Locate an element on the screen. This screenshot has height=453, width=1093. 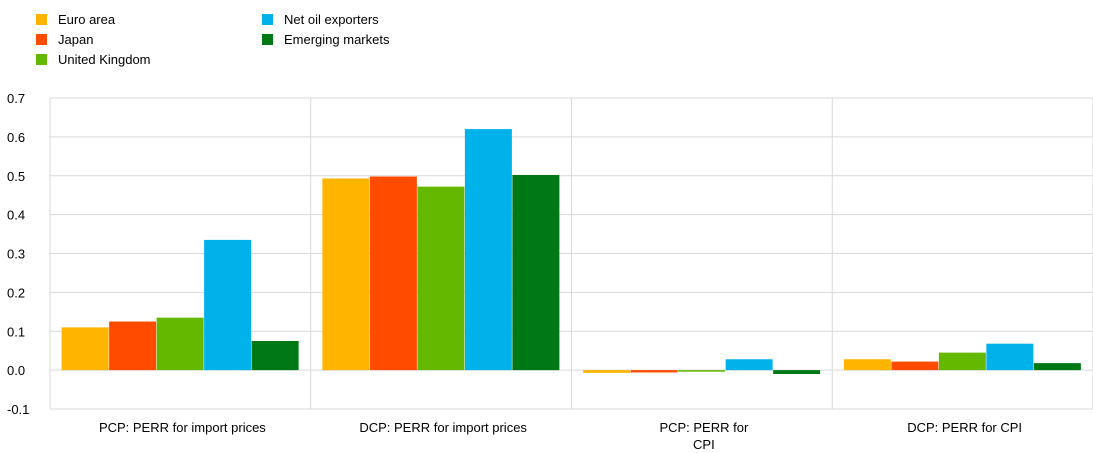
legend-swatch-euro-area is located at coordinates (41, 19).